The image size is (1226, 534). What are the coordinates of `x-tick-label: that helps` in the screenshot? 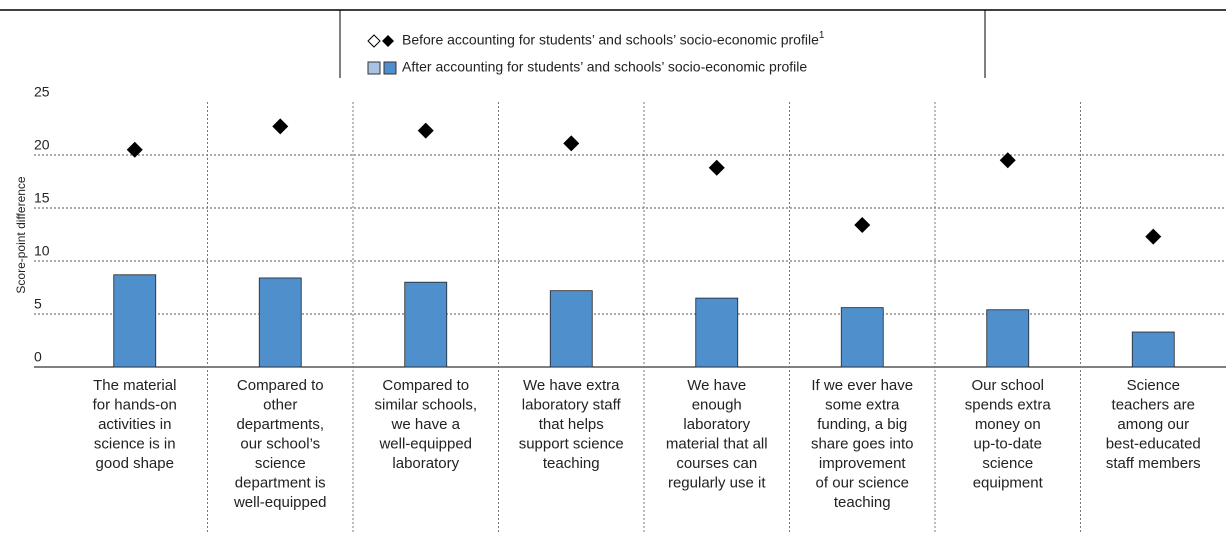 It's located at (571, 424).